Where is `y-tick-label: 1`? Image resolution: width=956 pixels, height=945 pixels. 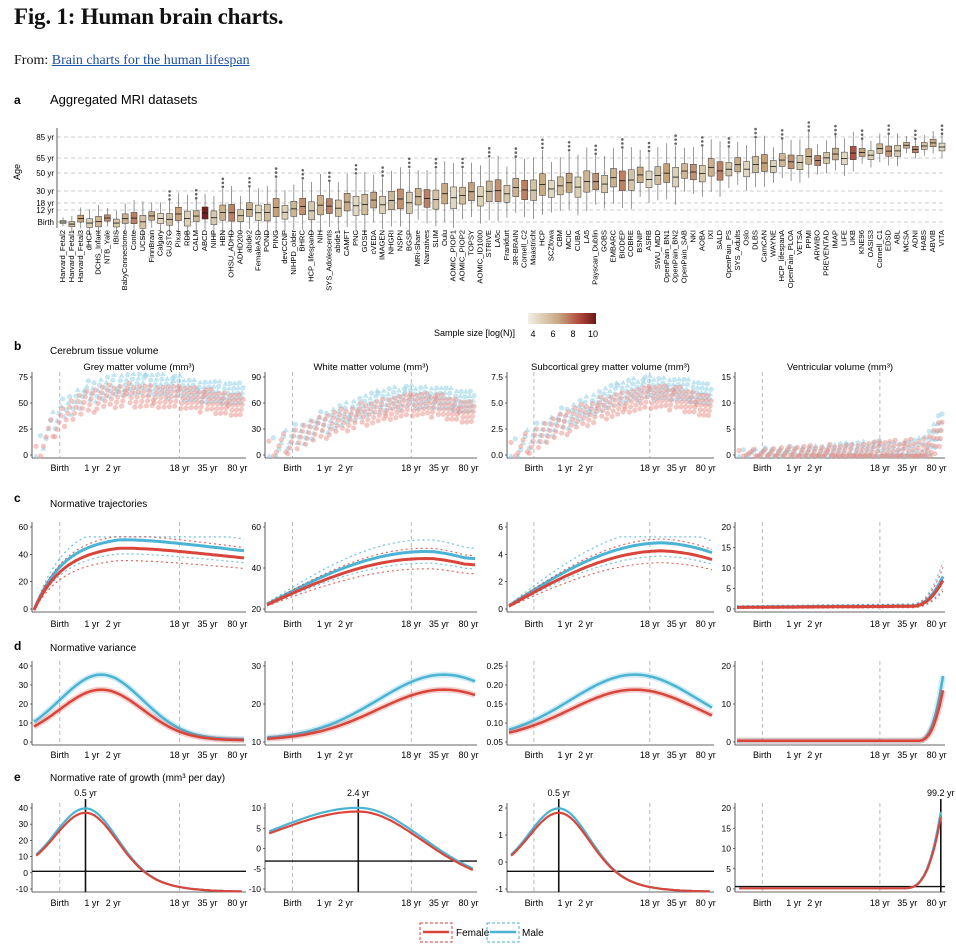 y-tick-label: 1 is located at coordinates (500, 835).